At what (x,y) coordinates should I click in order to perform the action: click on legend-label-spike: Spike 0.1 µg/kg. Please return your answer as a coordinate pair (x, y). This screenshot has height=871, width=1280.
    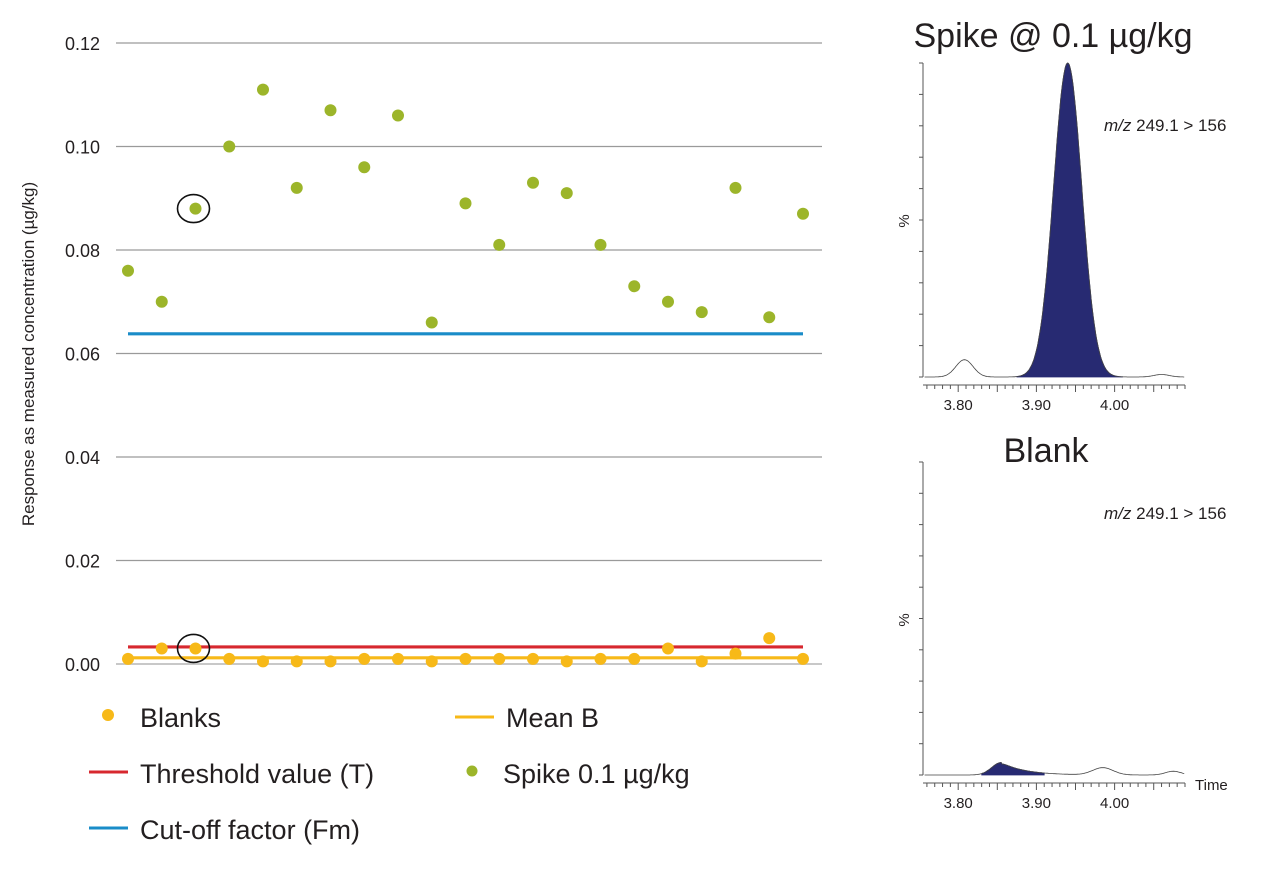
    Looking at the image, I should click on (596, 774).